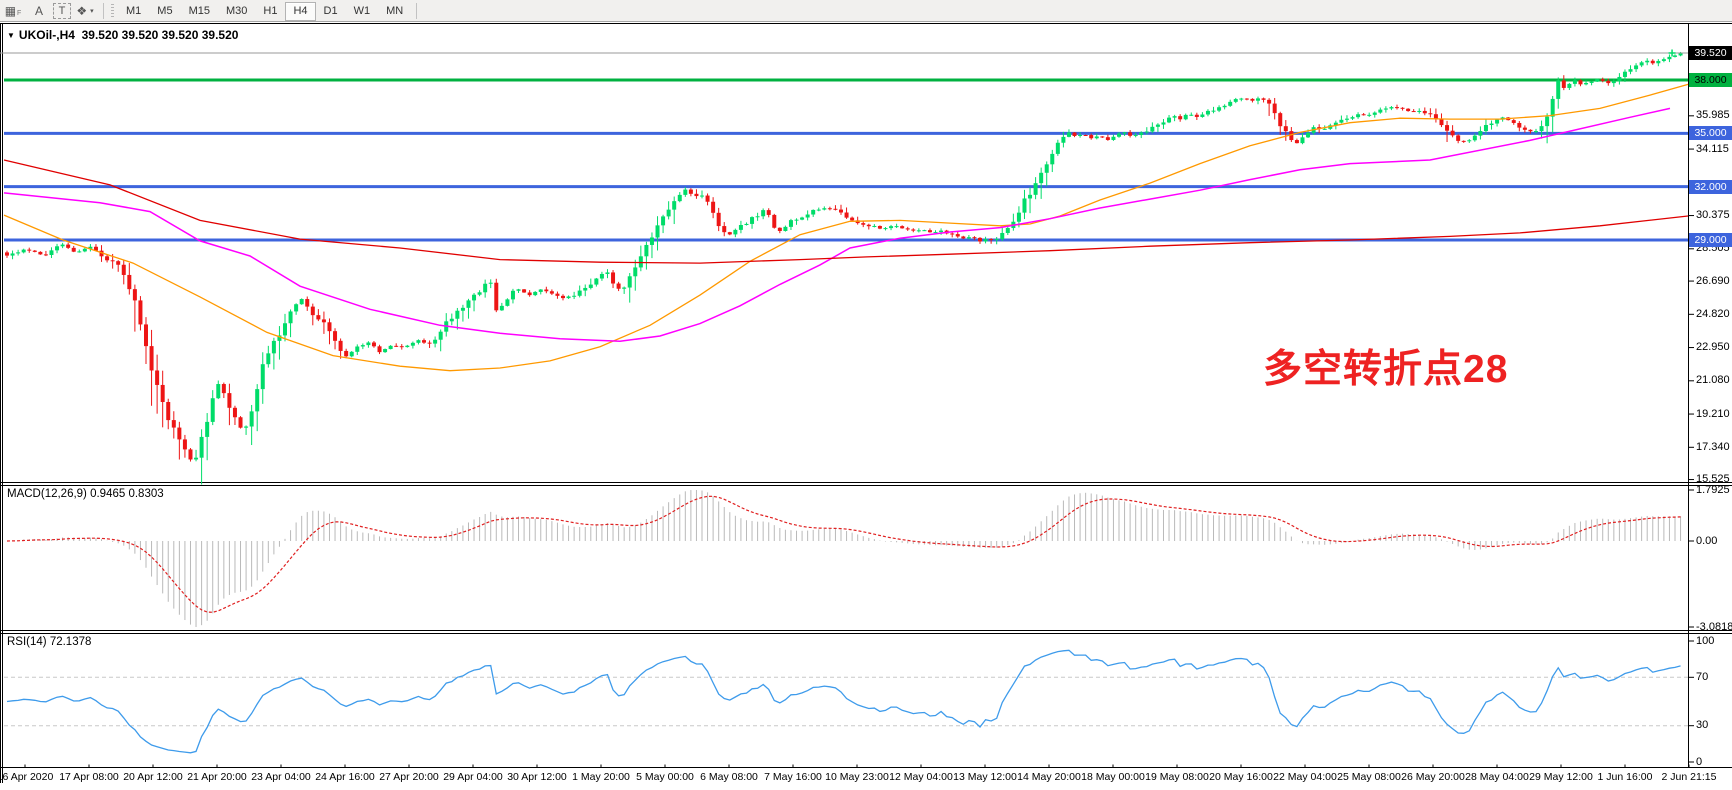 The width and height of the screenshot is (1732, 790). What do you see at coordinates (331, 11) in the screenshot?
I see `timeframe-button-D1: D1` at bounding box center [331, 11].